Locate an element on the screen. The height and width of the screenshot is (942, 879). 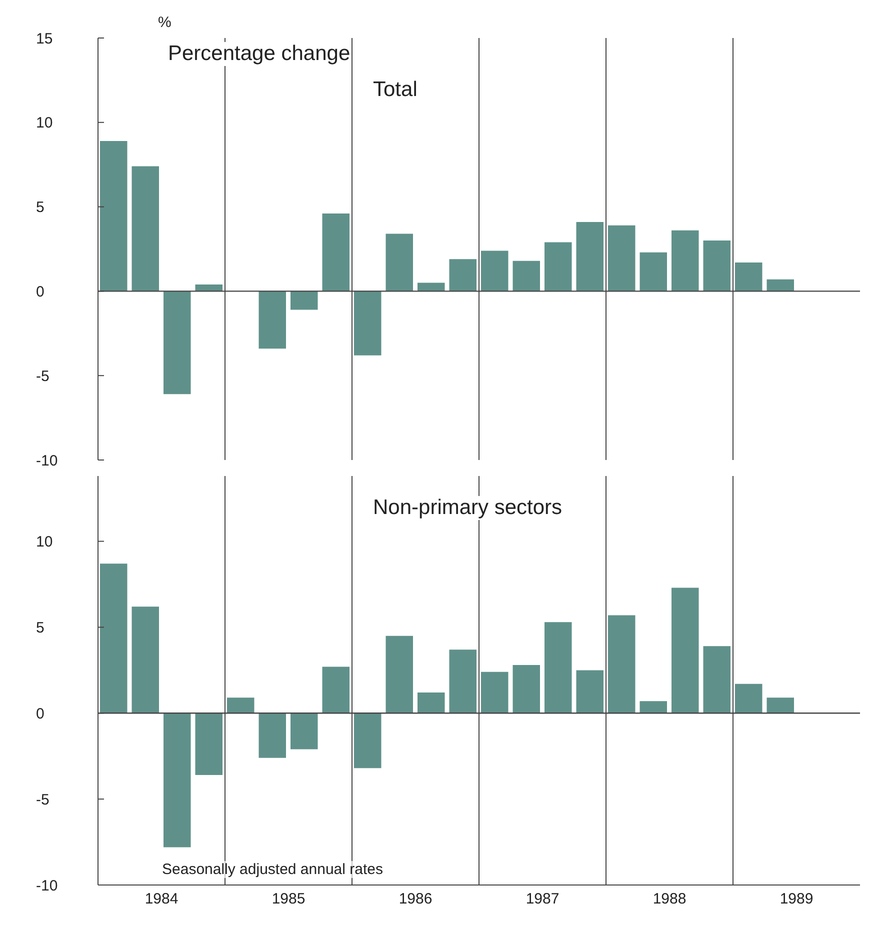
text: Total is located at coordinates (395, 90).